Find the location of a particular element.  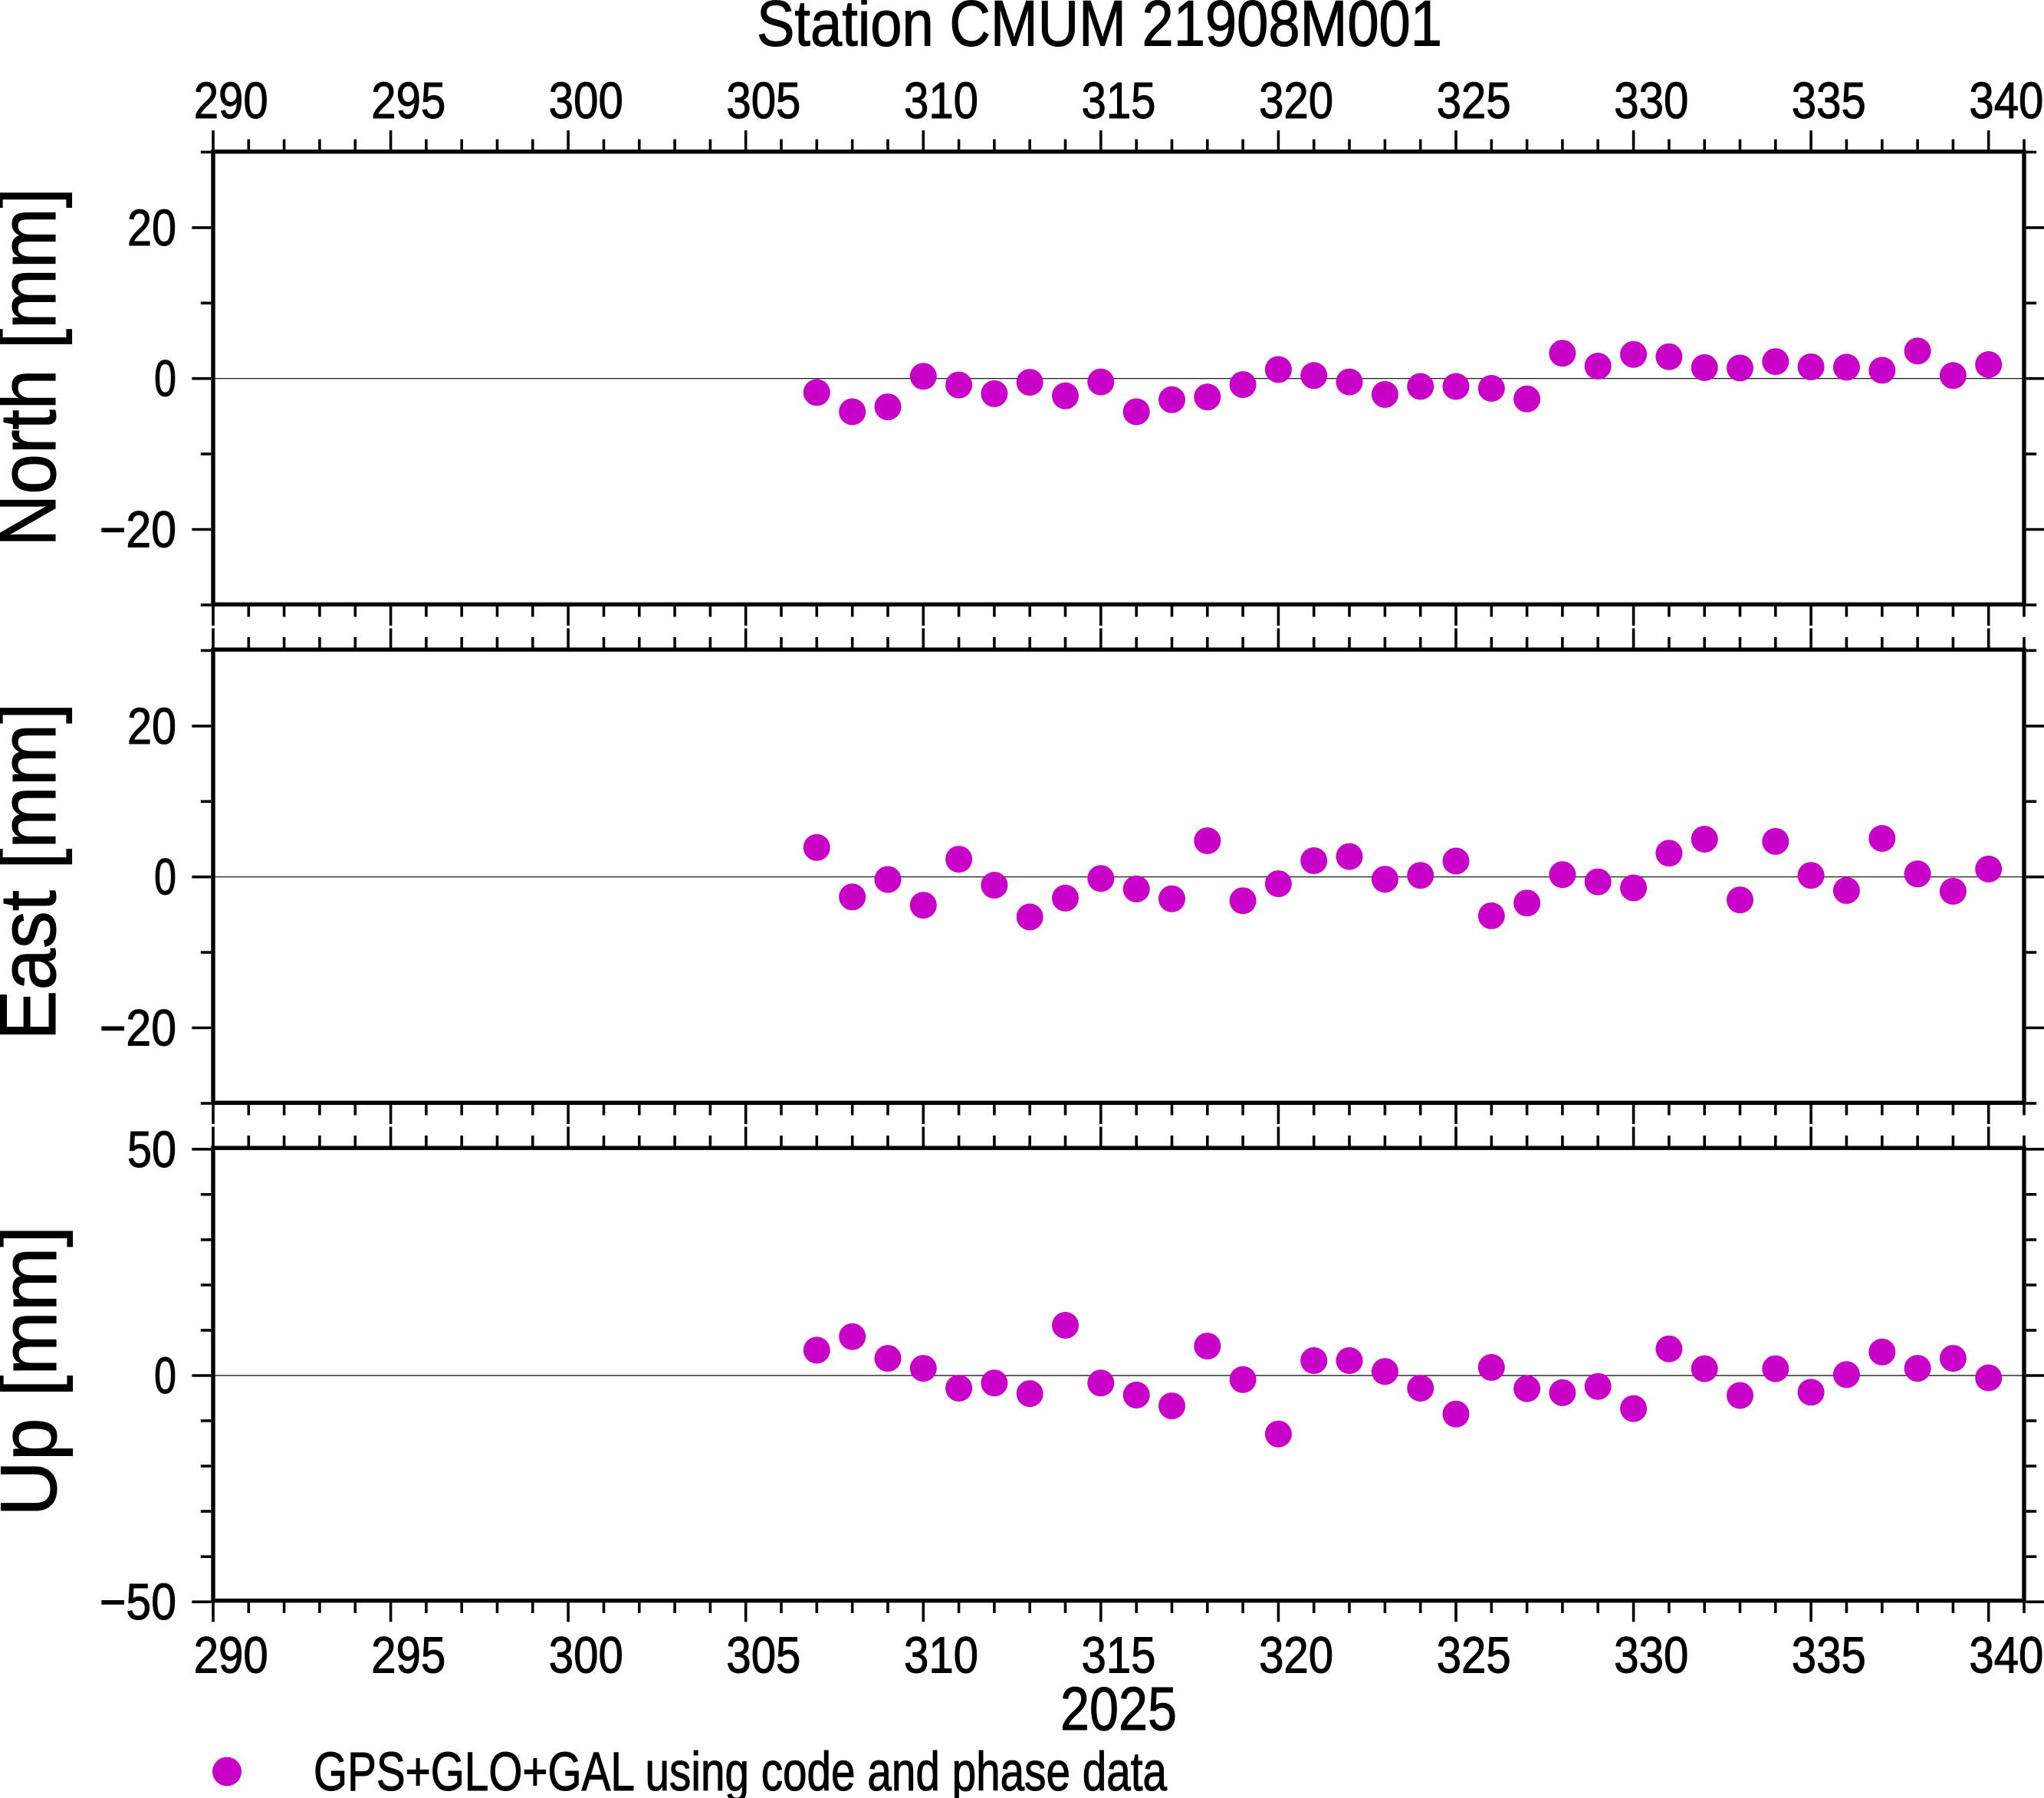

svg-text: 2025 is located at coordinates (1118, 1709).